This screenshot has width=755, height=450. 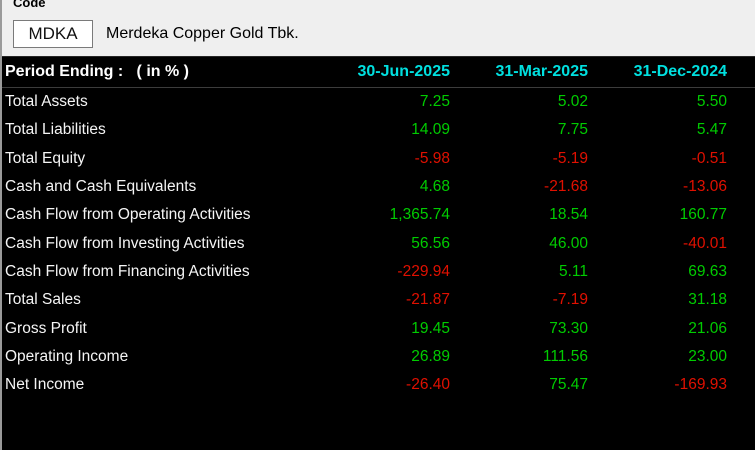 What do you see at coordinates (566, 187) in the screenshot?
I see `row-value: -21.68` at bounding box center [566, 187].